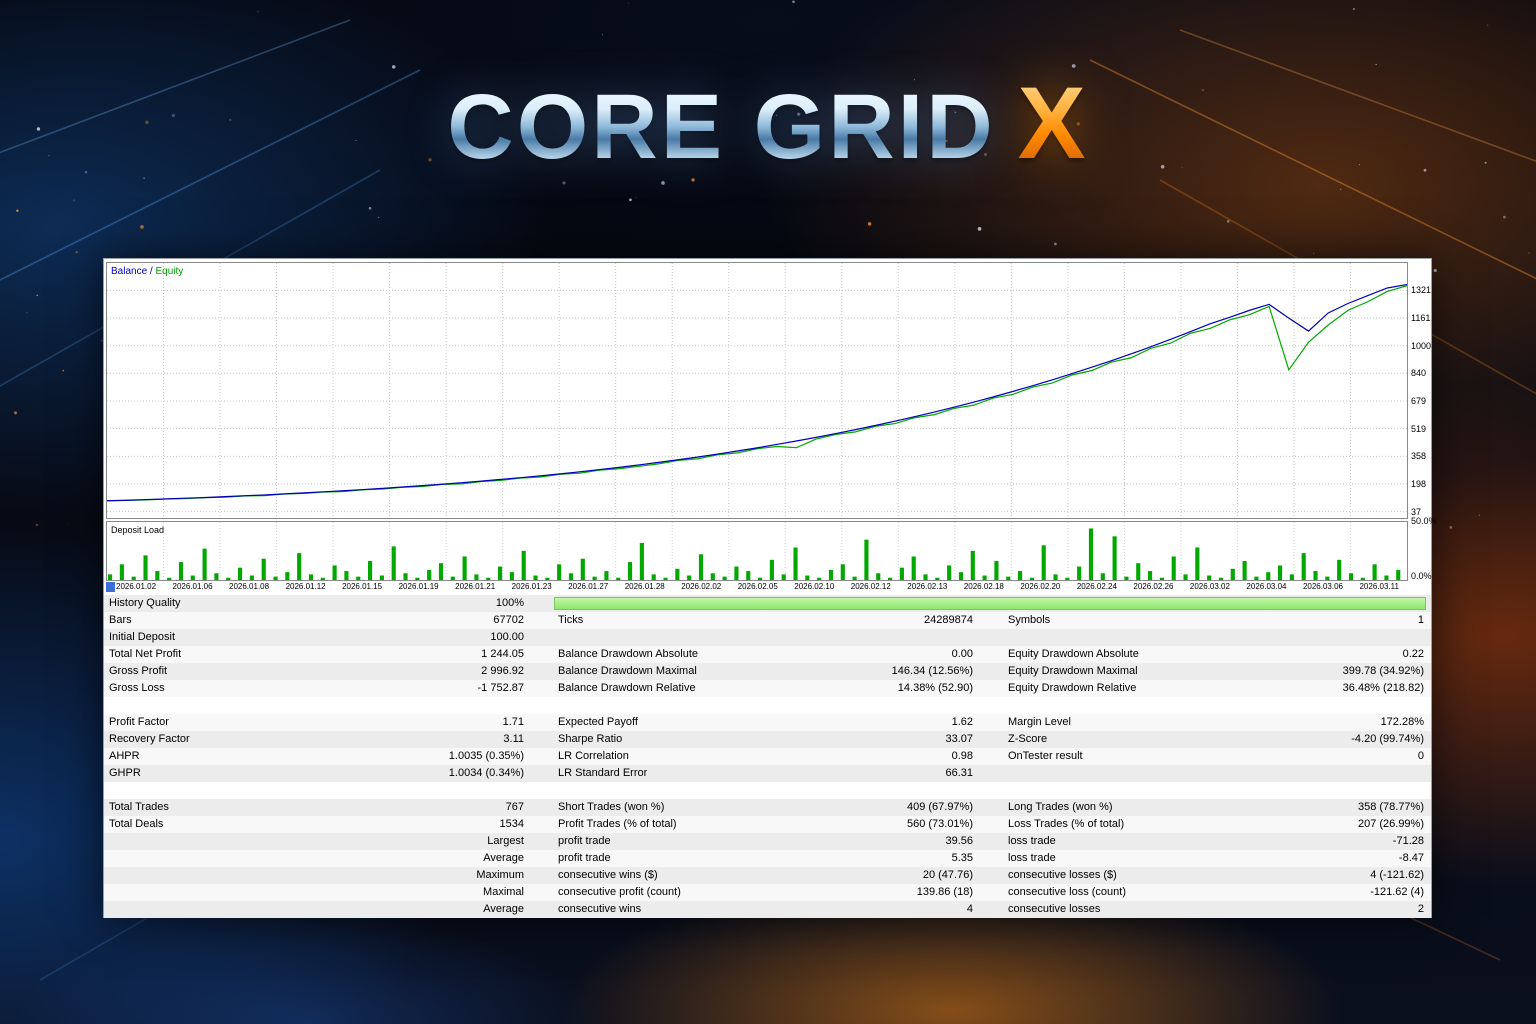 The height and width of the screenshot is (1024, 1536). Describe the element at coordinates (125, 773) in the screenshot. I see `stat-label: GHPR` at that location.